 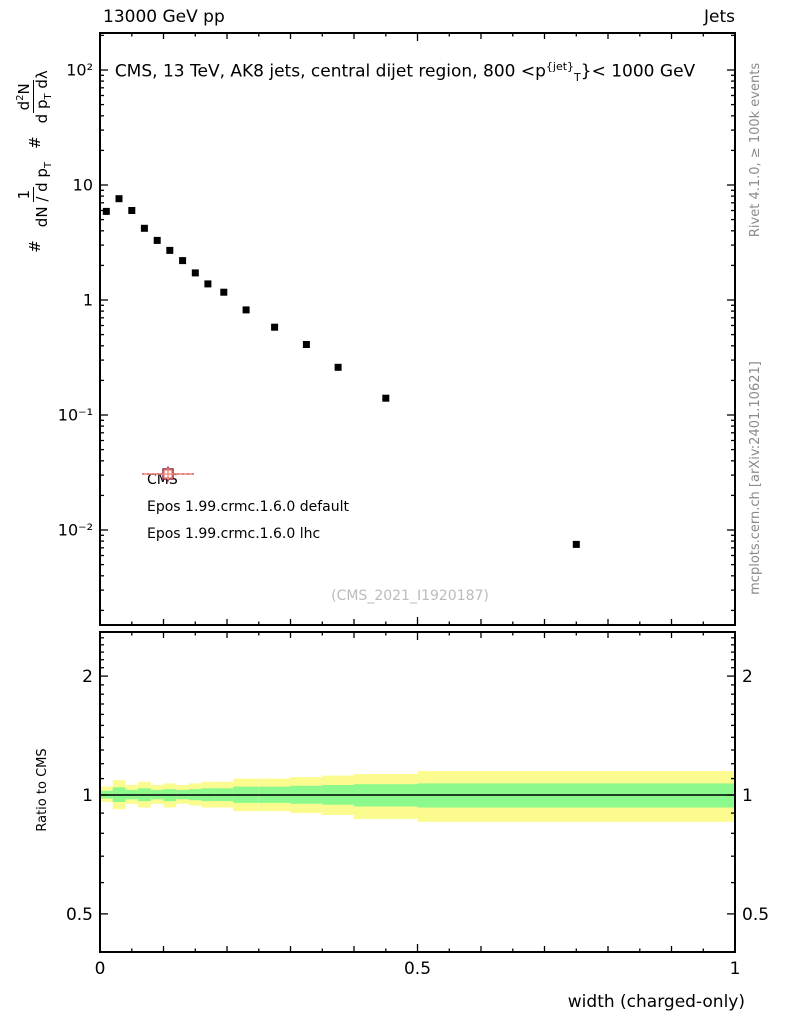 What do you see at coordinates (42, 790) in the screenshot?
I see `ratio-y-axis-label: Ratio to CMS` at bounding box center [42, 790].